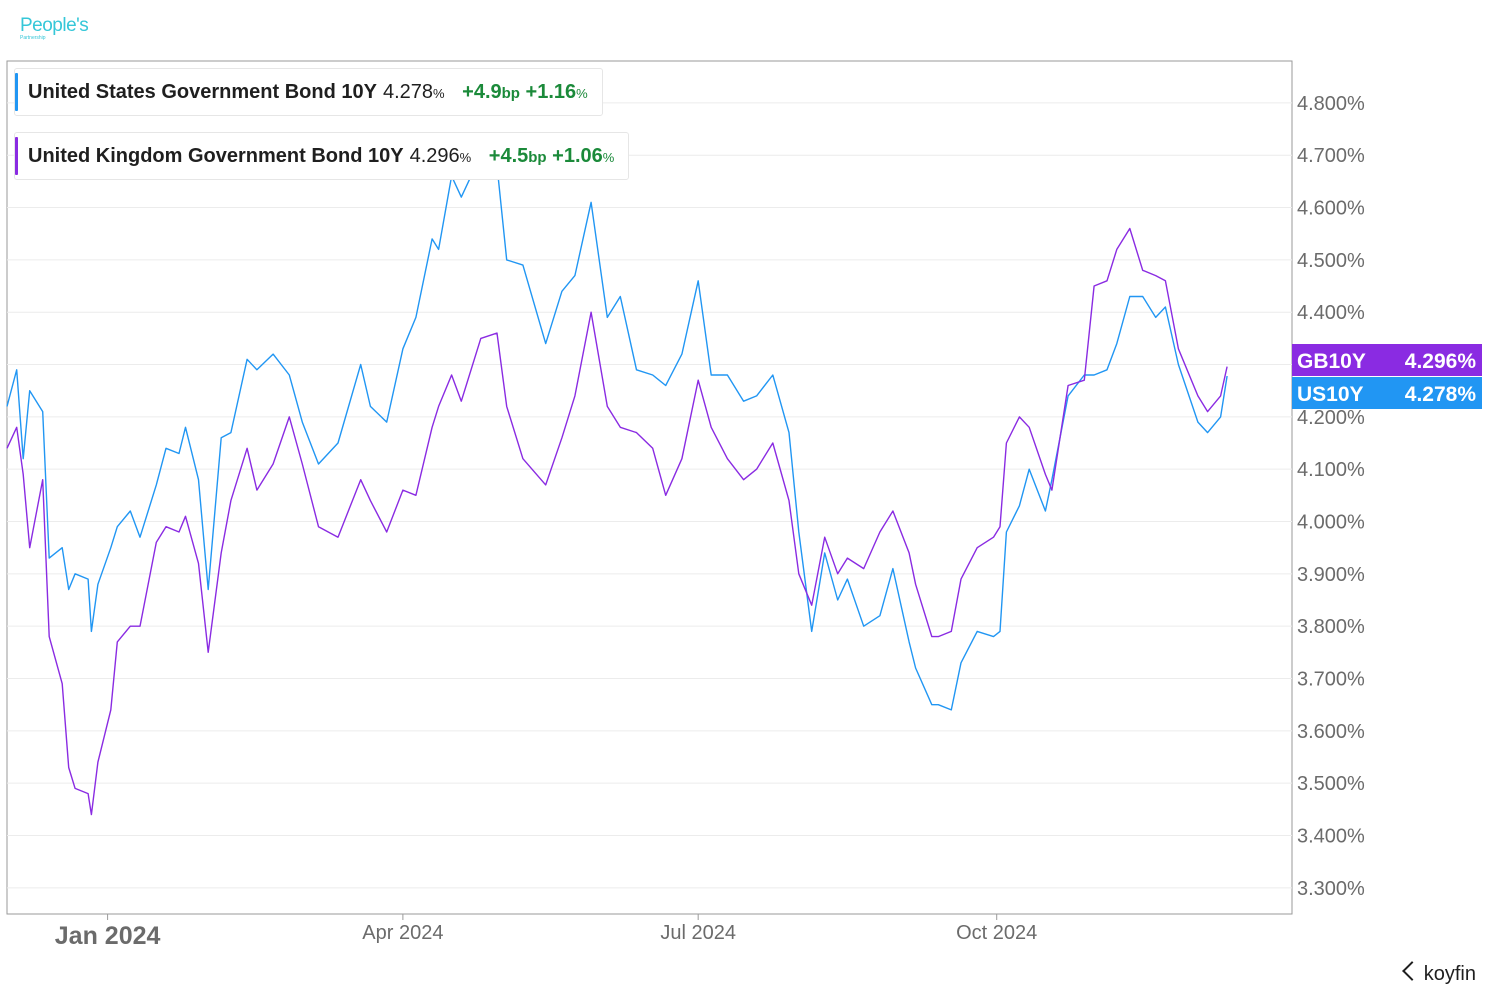 Image resolution: width=1488 pixels, height=992 pixels. Describe the element at coordinates (698, 933) in the screenshot. I see `x-tick-label: Jul 2024` at that location.